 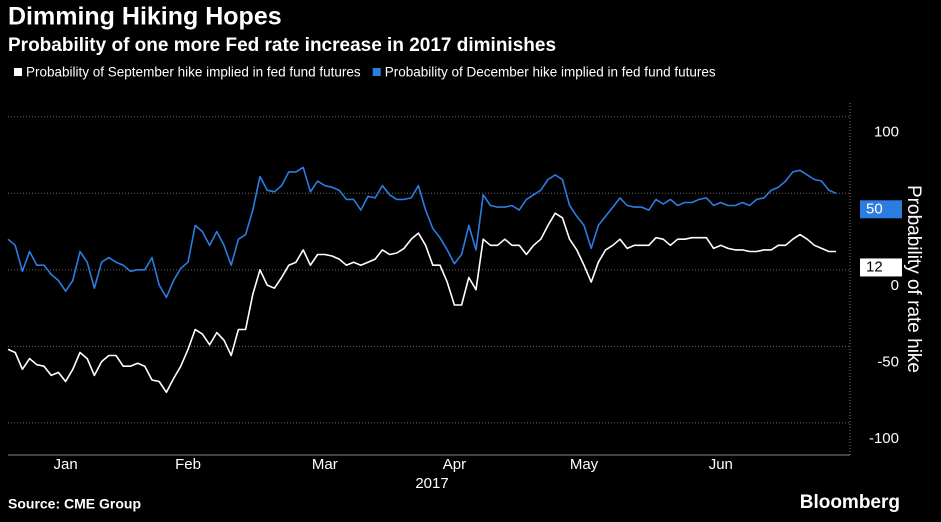 What do you see at coordinates (325, 464) in the screenshot?
I see `x-tick-label: Mar` at bounding box center [325, 464].